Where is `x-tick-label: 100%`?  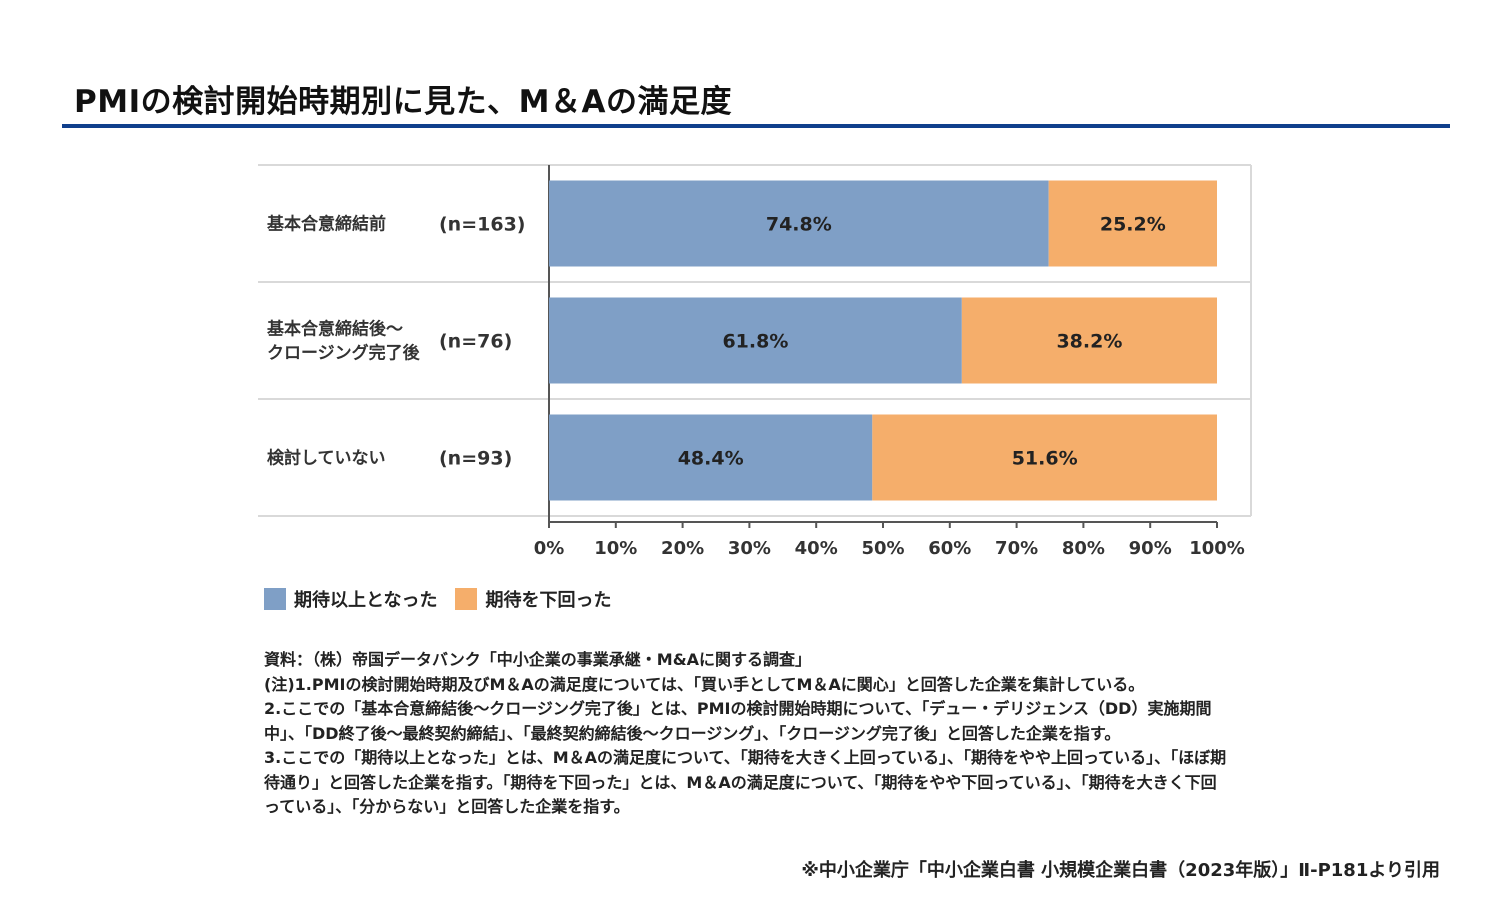
x-tick-label: 100% is located at coordinates (1217, 548).